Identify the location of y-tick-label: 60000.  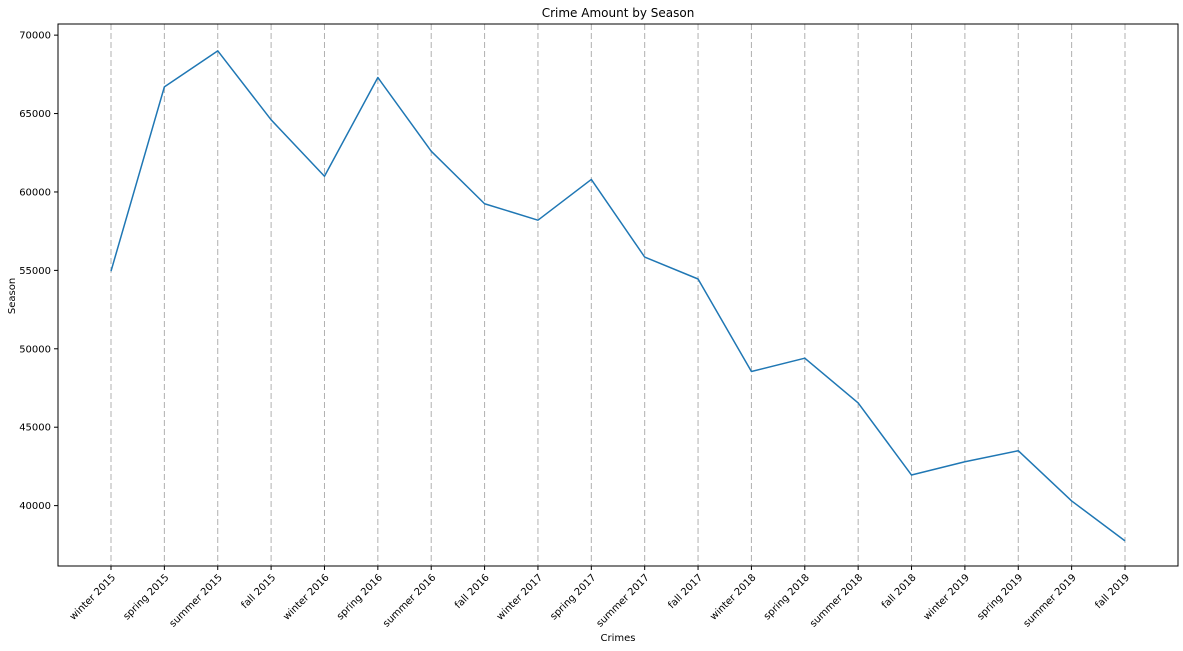
(35, 192).